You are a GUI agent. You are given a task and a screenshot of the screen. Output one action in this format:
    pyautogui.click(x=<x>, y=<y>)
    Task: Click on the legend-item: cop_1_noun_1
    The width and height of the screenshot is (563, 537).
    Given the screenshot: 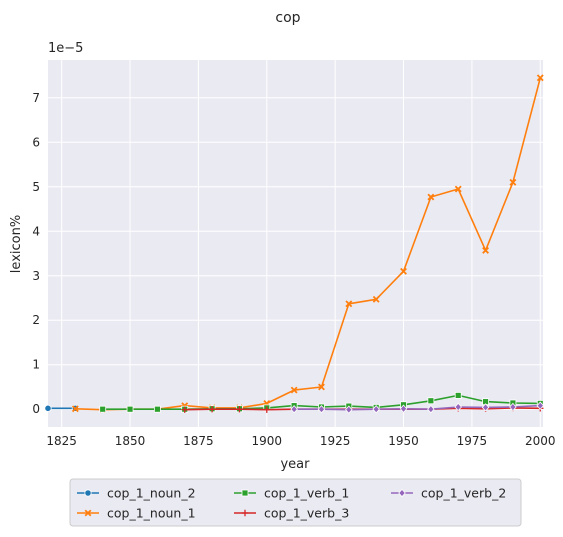 What is the action you would take?
    pyautogui.click(x=136, y=513)
    